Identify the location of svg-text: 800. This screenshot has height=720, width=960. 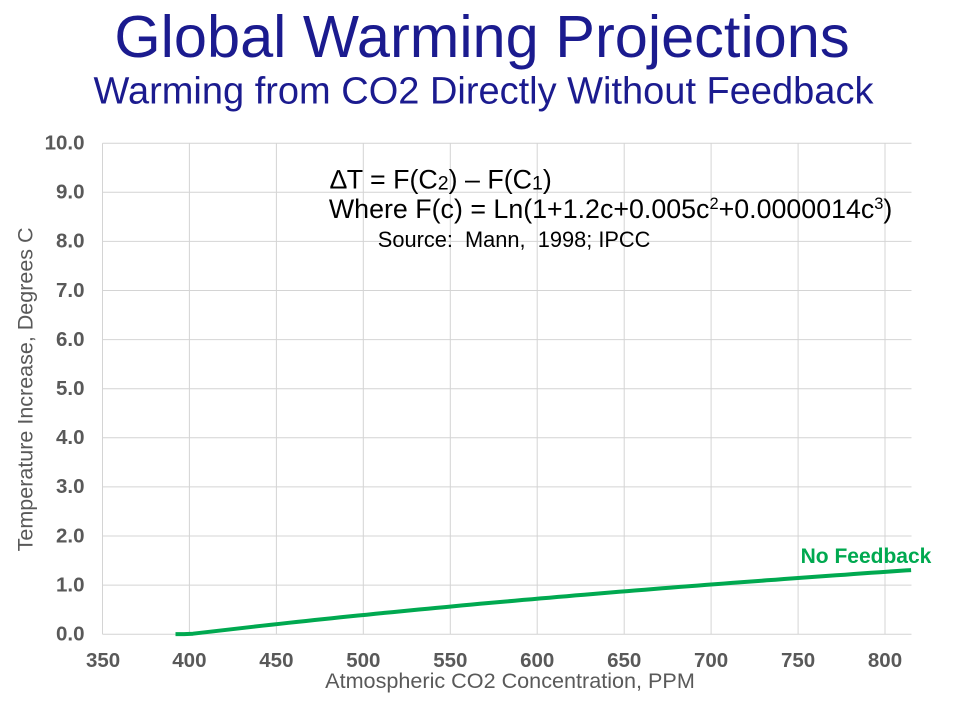
(885, 660).